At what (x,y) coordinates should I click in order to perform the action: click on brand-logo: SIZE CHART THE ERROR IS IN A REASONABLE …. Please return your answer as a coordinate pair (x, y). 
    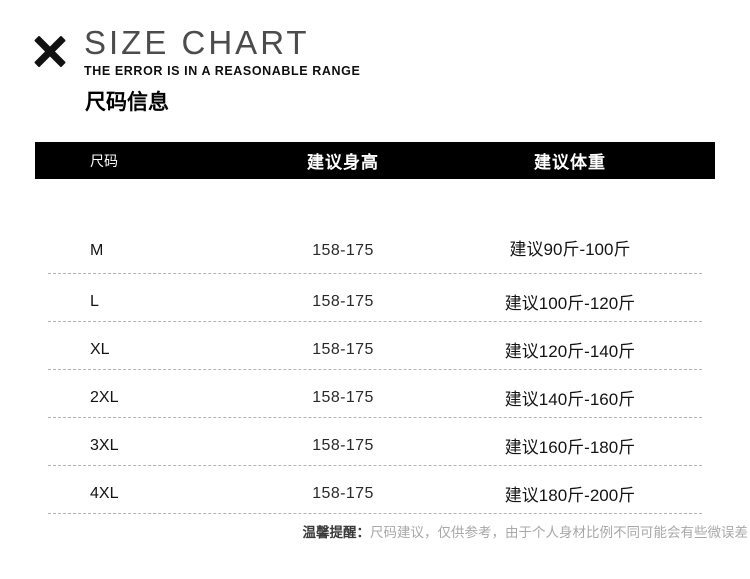
    Looking at the image, I should click on (197, 51).